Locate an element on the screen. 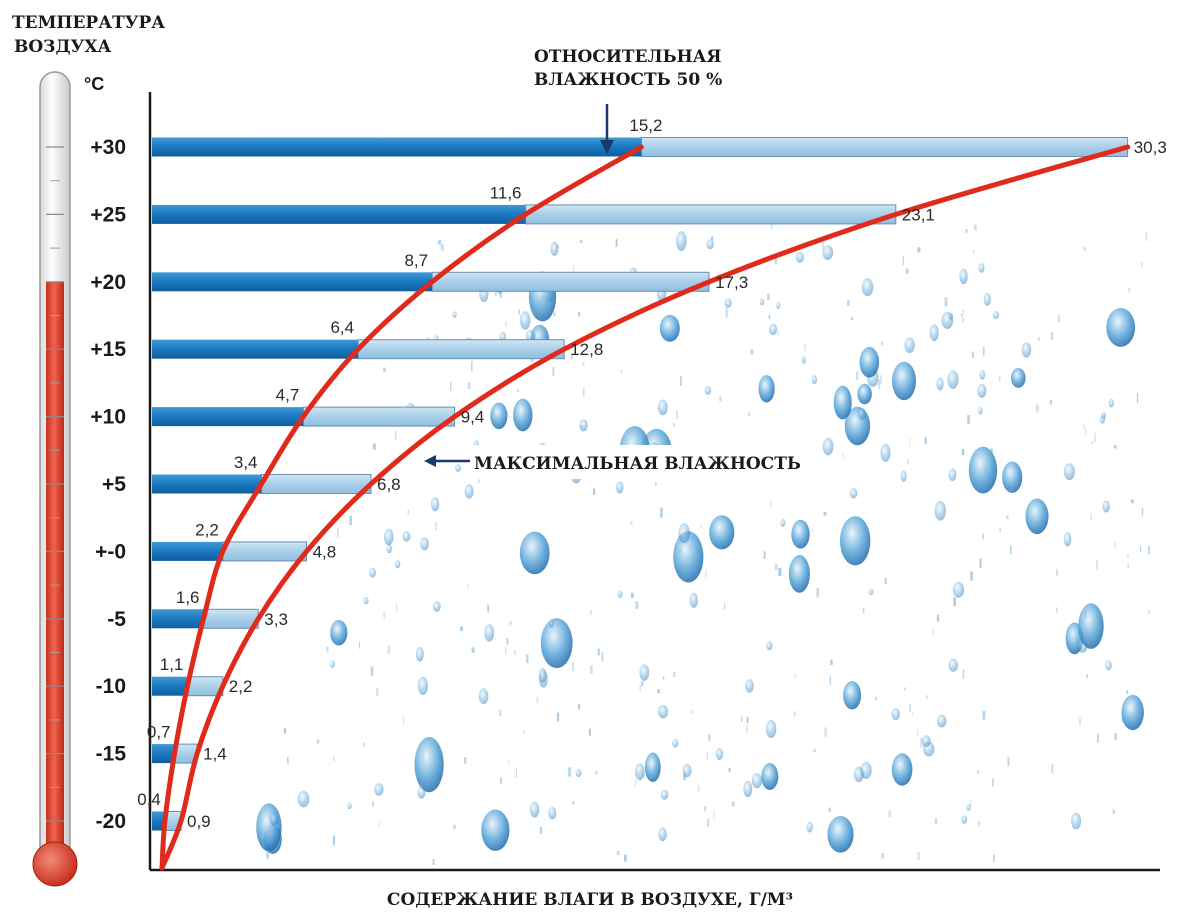 The height and width of the screenshot is (922, 1200). annotation-relative-humidity-line1: ОТНОСИТЕЛЬНАЯ is located at coordinates (628, 57).